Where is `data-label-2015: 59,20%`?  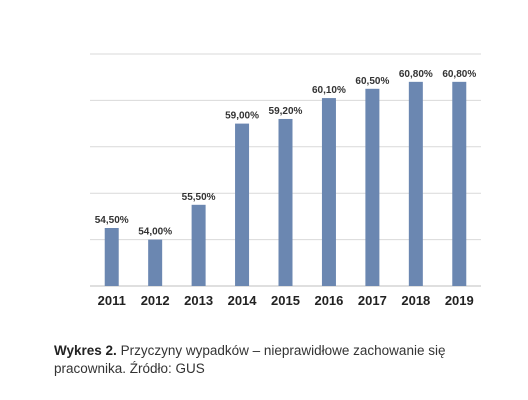 data-label-2015: 59,20% is located at coordinates (286, 111).